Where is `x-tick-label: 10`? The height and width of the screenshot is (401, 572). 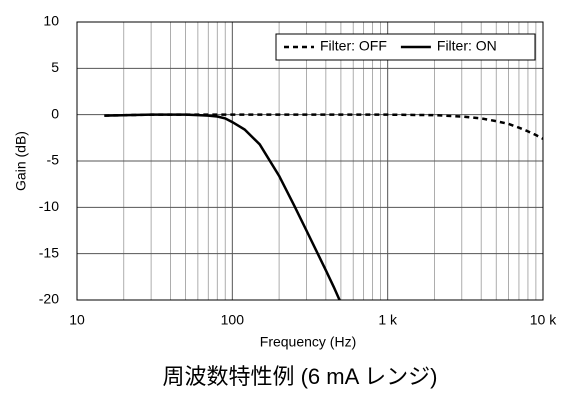 x-tick-label: 10 is located at coordinates (77, 320).